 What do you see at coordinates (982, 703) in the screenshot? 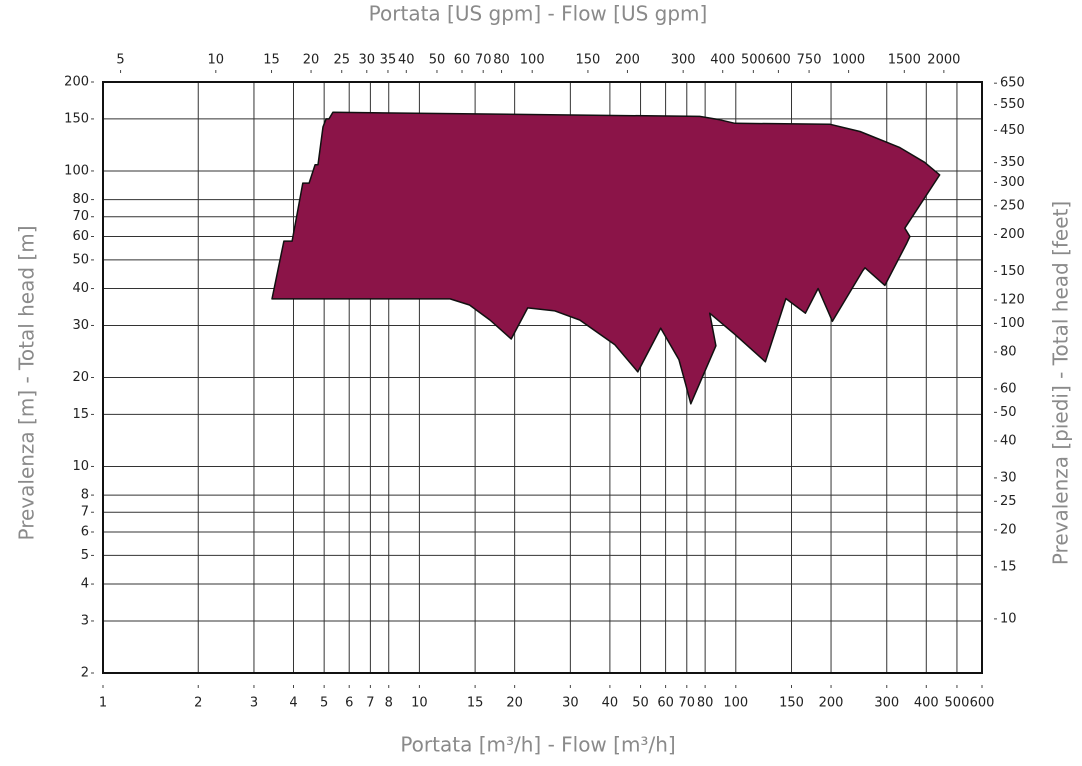
I see `x-tick-label: 600` at bounding box center [982, 703].